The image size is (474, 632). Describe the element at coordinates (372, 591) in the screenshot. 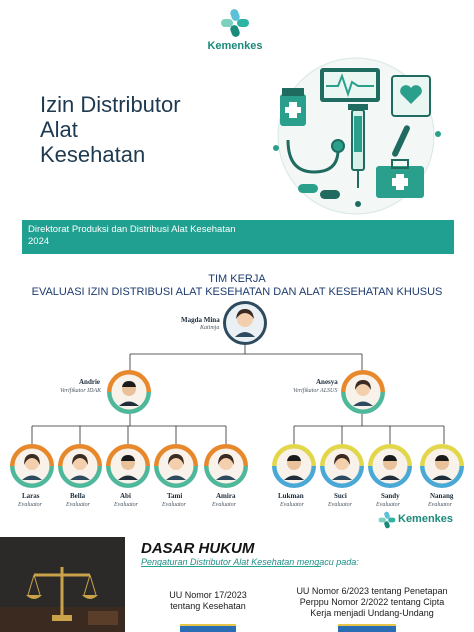

I see `law-line: UU Nomor 6/2023 tentang Penetapan` at that location.